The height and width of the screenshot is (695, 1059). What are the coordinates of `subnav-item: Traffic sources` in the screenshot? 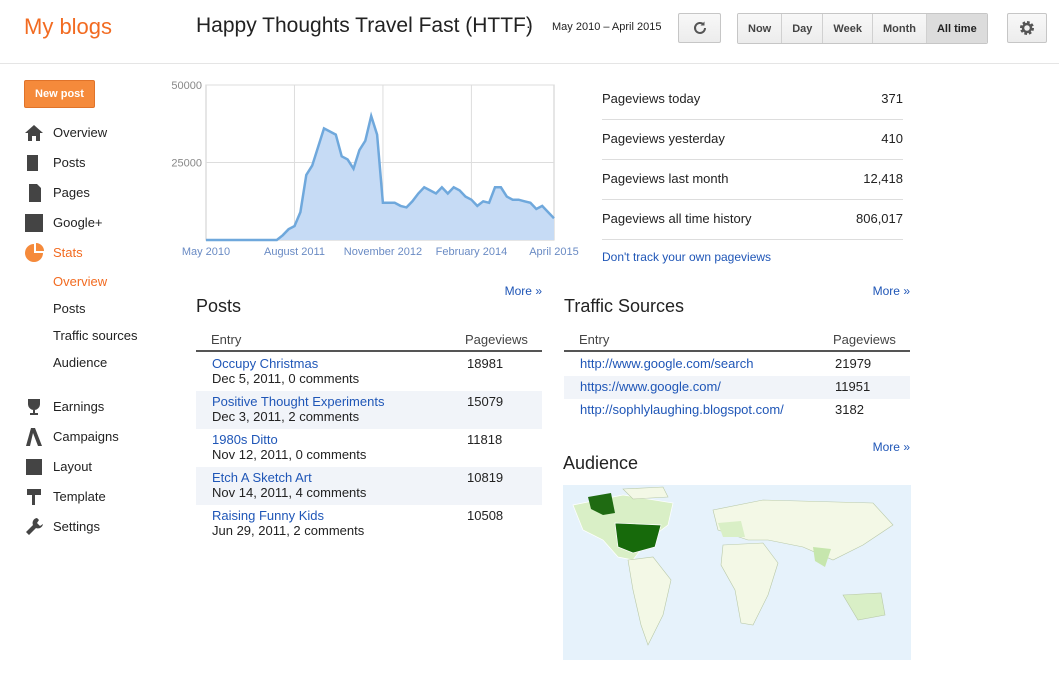 It's located at (95, 335).